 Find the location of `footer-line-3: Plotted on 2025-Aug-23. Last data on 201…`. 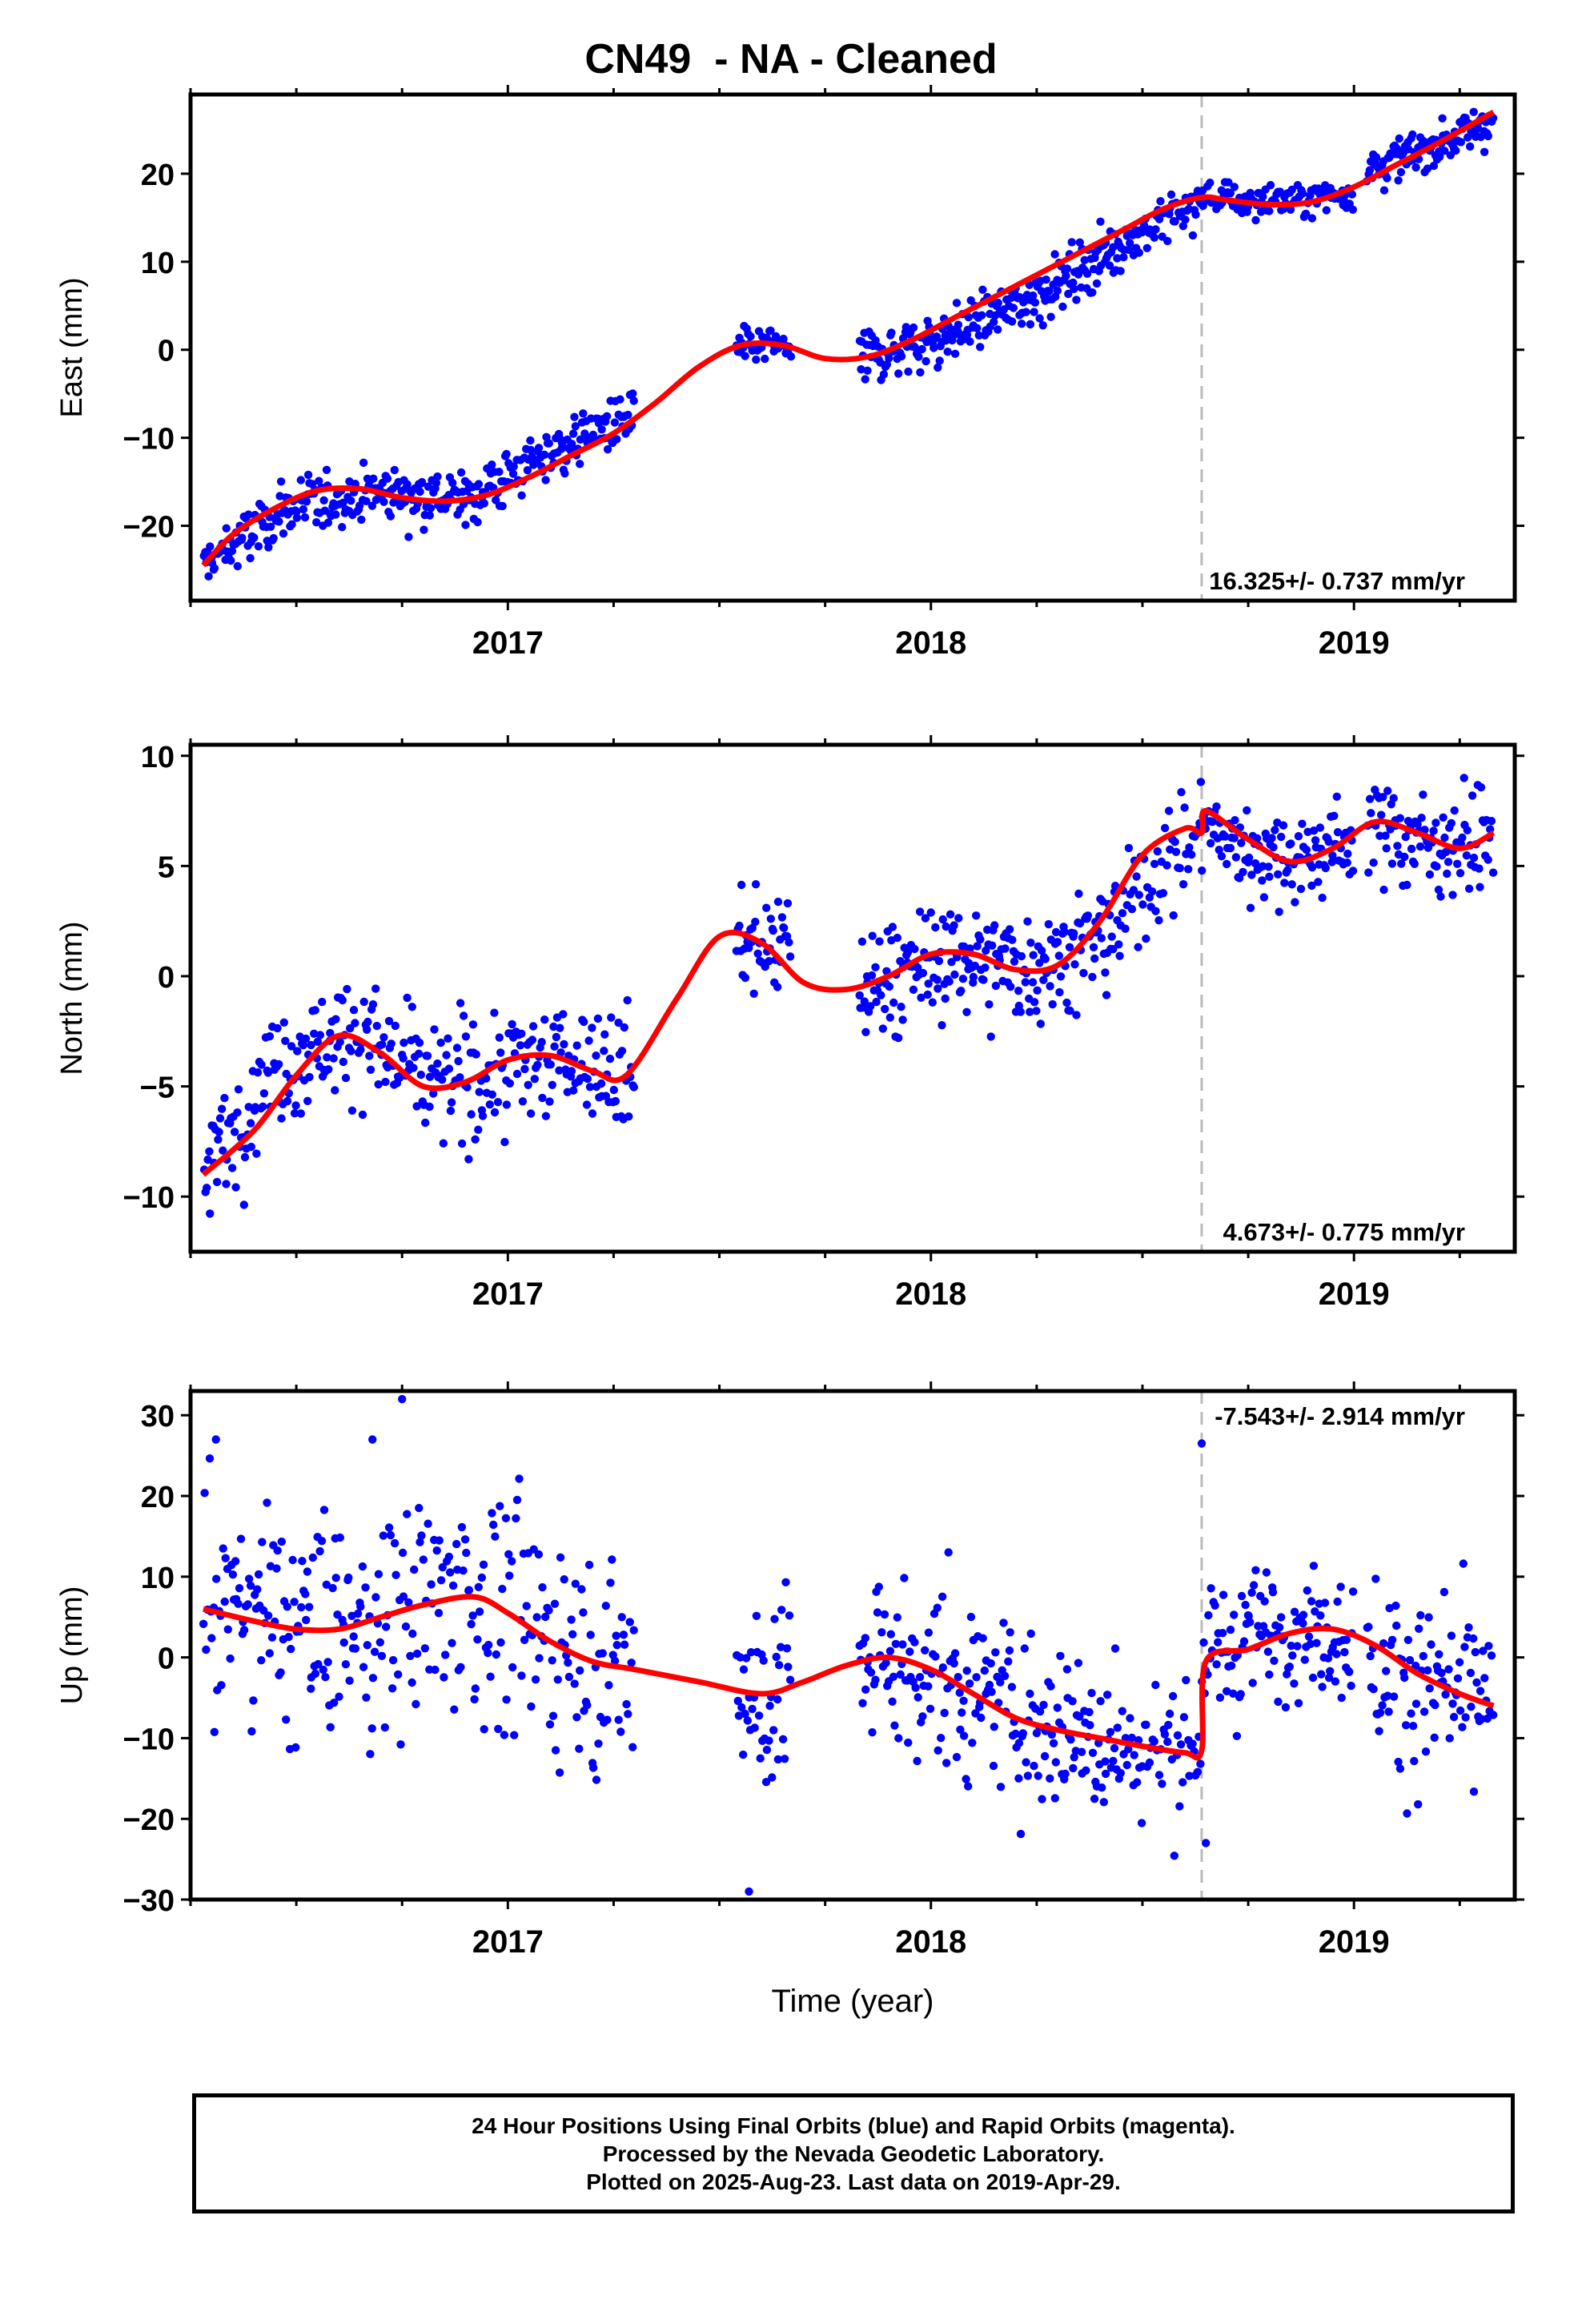

footer-line-3: Plotted on 2025-Aug-23. Last data on 201… is located at coordinates (853, 2181).